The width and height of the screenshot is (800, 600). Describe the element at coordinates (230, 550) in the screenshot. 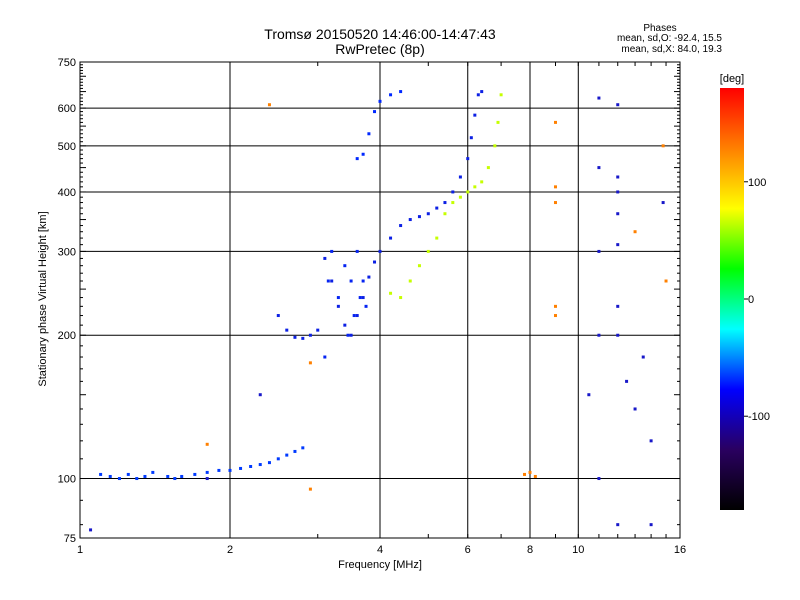

I see `x-tick-label: 2` at that location.